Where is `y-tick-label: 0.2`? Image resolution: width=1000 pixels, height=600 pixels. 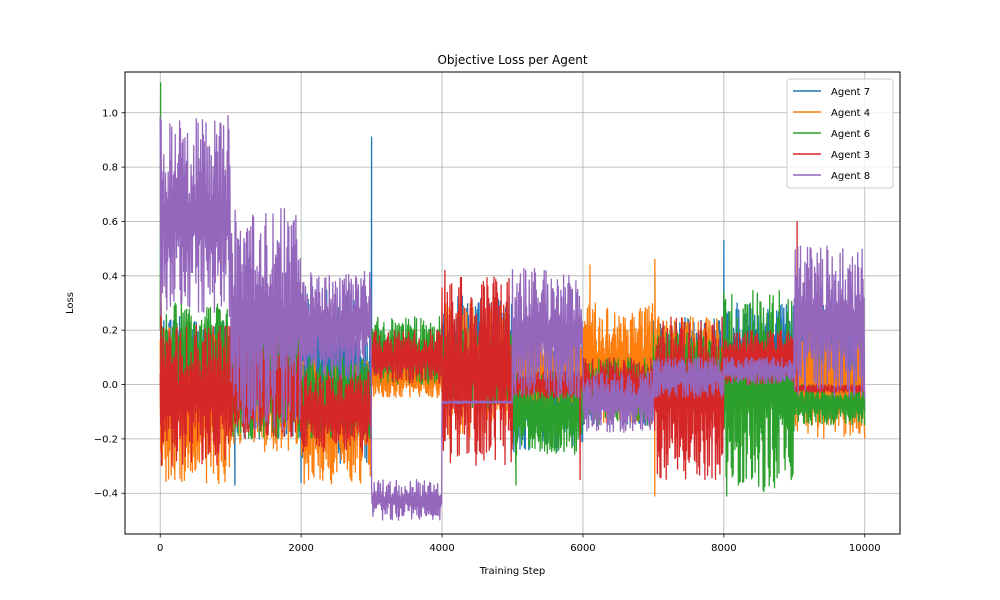 y-tick-label: 0.2 is located at coordinates (110, 331).